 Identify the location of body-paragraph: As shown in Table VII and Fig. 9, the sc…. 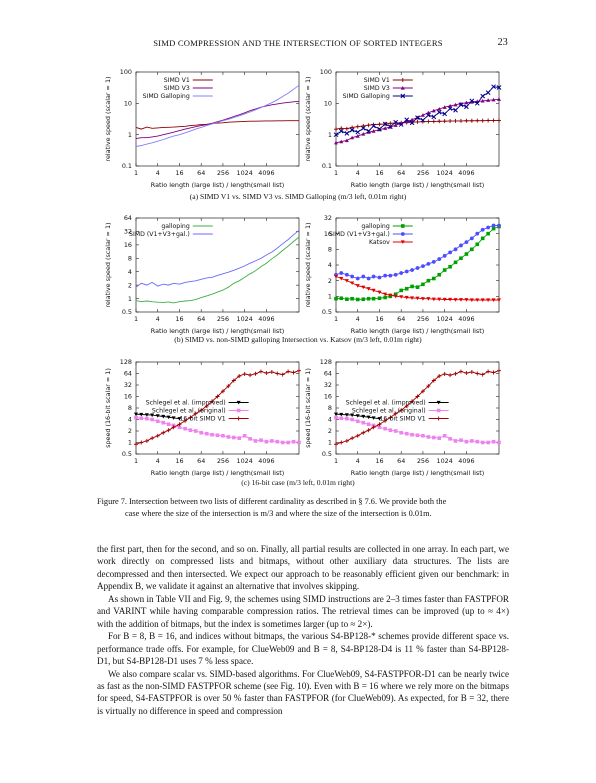
(303, 611).